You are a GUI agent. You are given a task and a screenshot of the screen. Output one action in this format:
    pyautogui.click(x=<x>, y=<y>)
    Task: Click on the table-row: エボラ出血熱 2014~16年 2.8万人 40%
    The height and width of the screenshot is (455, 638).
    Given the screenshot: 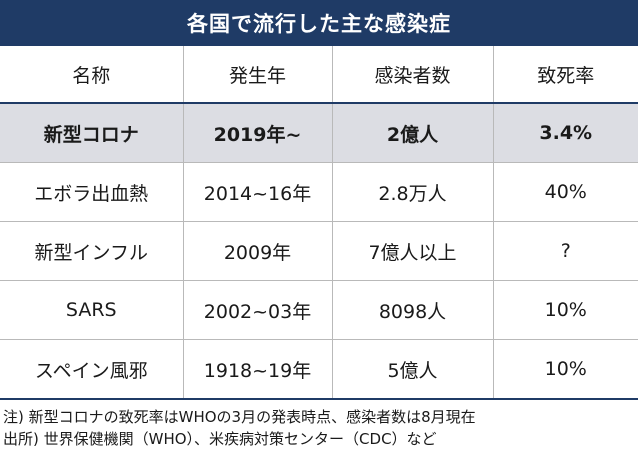 What is the action you would take?
    pyautogui.click(x=319, y=192)
    